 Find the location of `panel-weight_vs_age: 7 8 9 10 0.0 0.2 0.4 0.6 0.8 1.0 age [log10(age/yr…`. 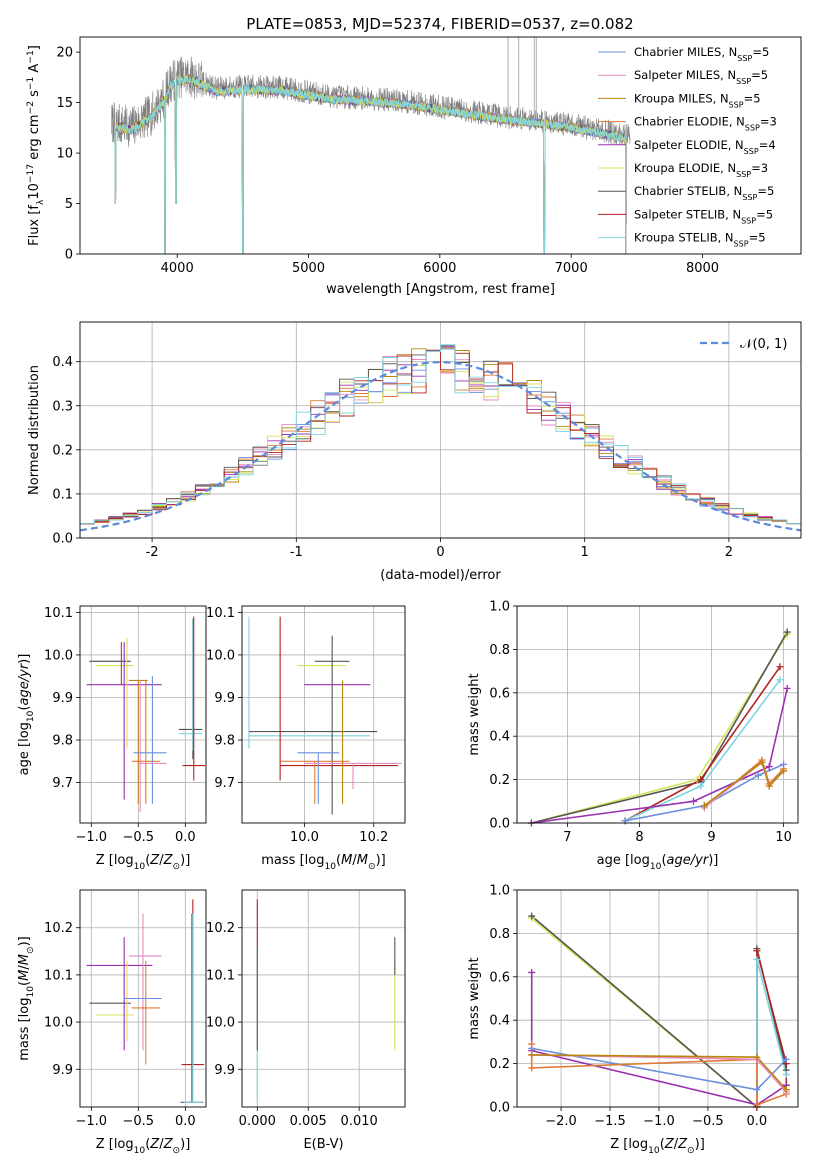

panel-weight_vs_age: 7 8 9 10 0.0 0.2 0.4 0.6 0.8 1.0 age [log10(age/yr… is located at coordinates (633, 736).